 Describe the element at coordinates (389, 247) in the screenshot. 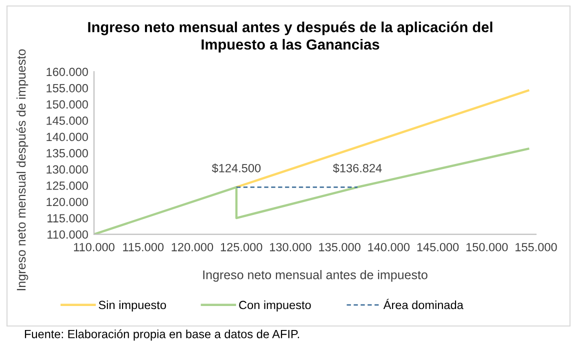

I see `x-tick-label: 140.000` at that location.